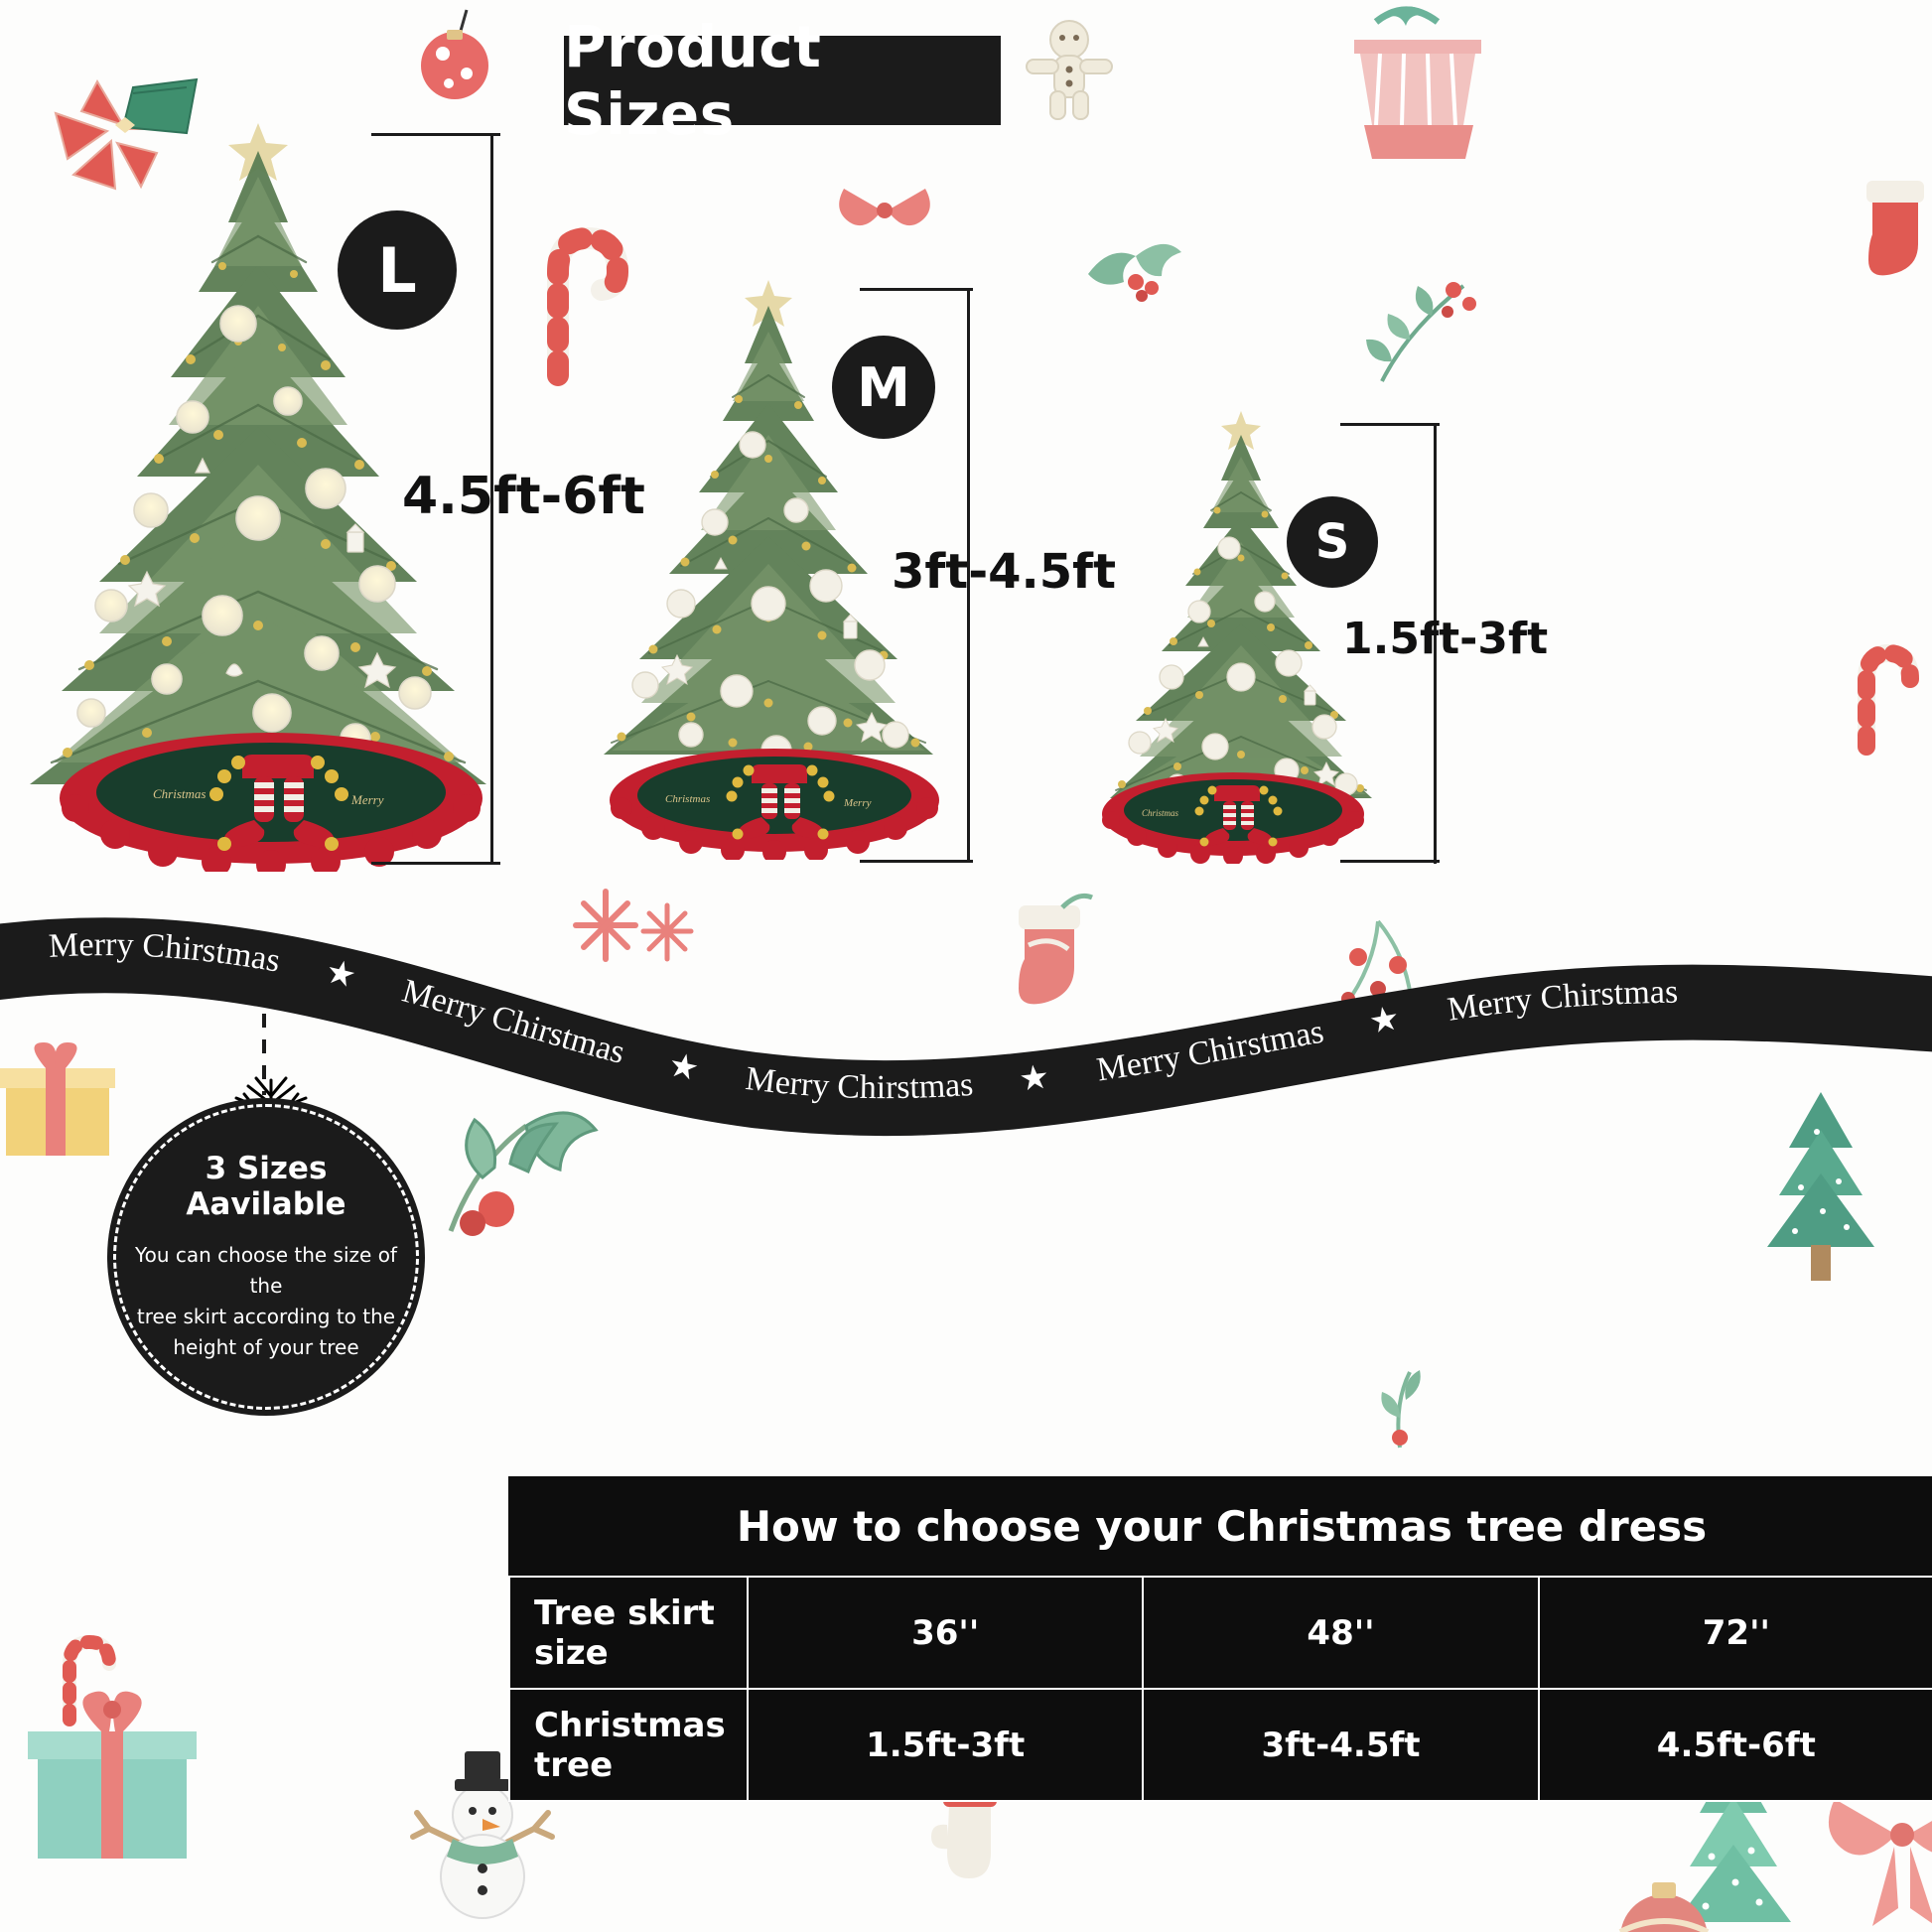 The height and width of the screenshot is (1932, 1932). I want to click on tree-skirt-medium: Christmas Merry, so click(775, 805).